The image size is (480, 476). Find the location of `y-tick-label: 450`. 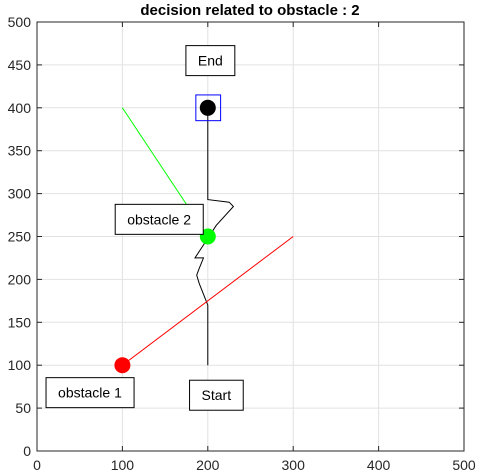

y-tick-label: 450 is located at coordinates (20, 65).